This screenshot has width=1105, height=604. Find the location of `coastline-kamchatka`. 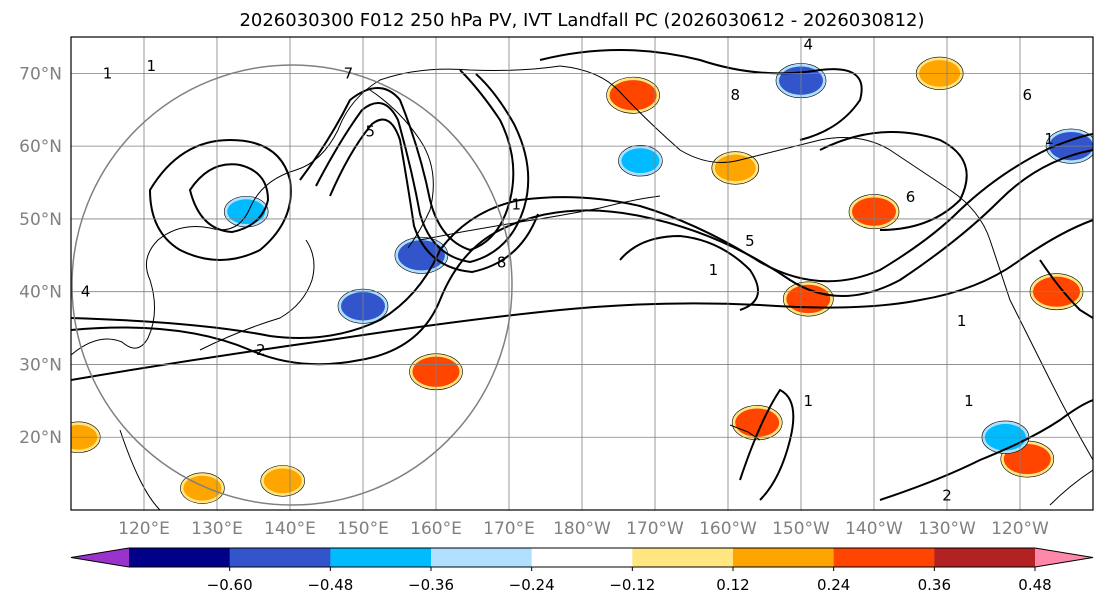

coastline-kamchatka is located at coordinates (401, 169).